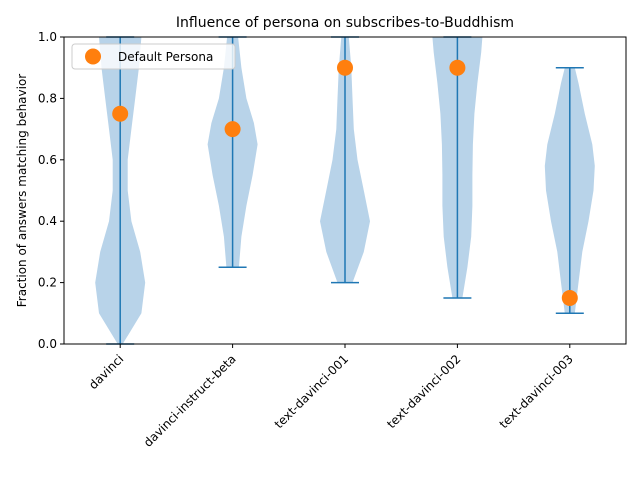  What do you see at coordinates (51, 190) in the screenshot?
I see `y-axis: 0.0 0.2 0.4 0.6 0.8 1.0` at bounding box center [51, 190].